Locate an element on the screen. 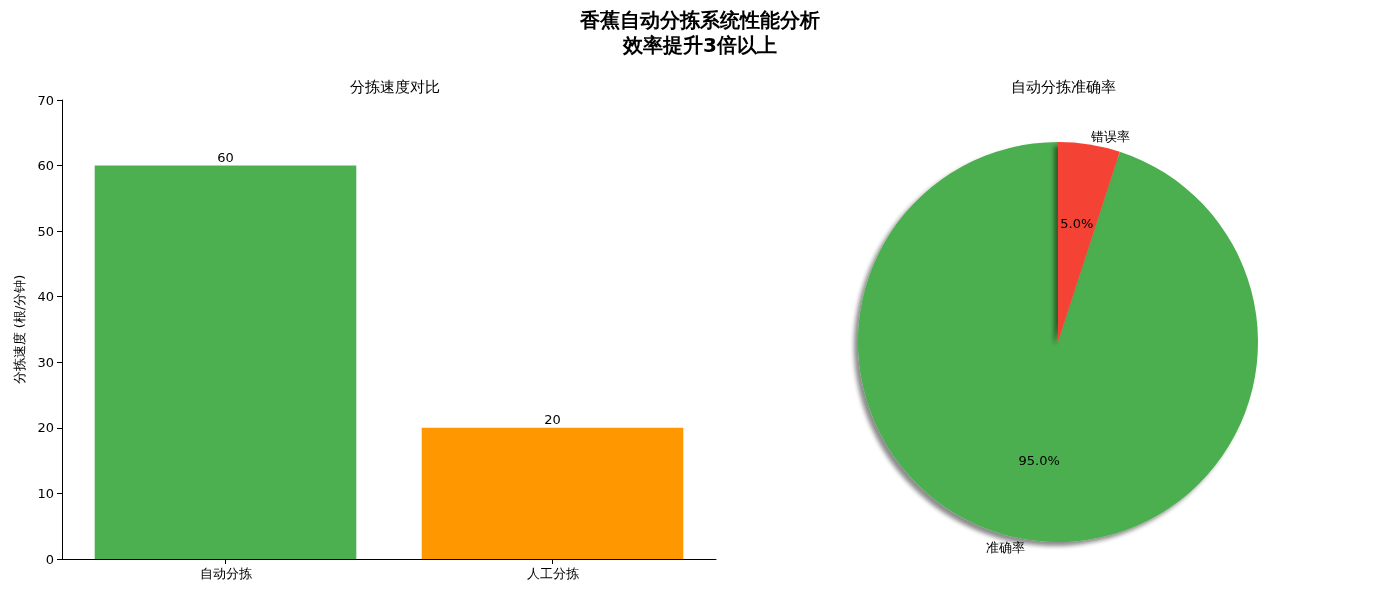 Image resolution: width=1400 pixels, height=600 pixels. y-axis-title: 分拣速度 (根/分钟) is located at coordinates (19, 329).